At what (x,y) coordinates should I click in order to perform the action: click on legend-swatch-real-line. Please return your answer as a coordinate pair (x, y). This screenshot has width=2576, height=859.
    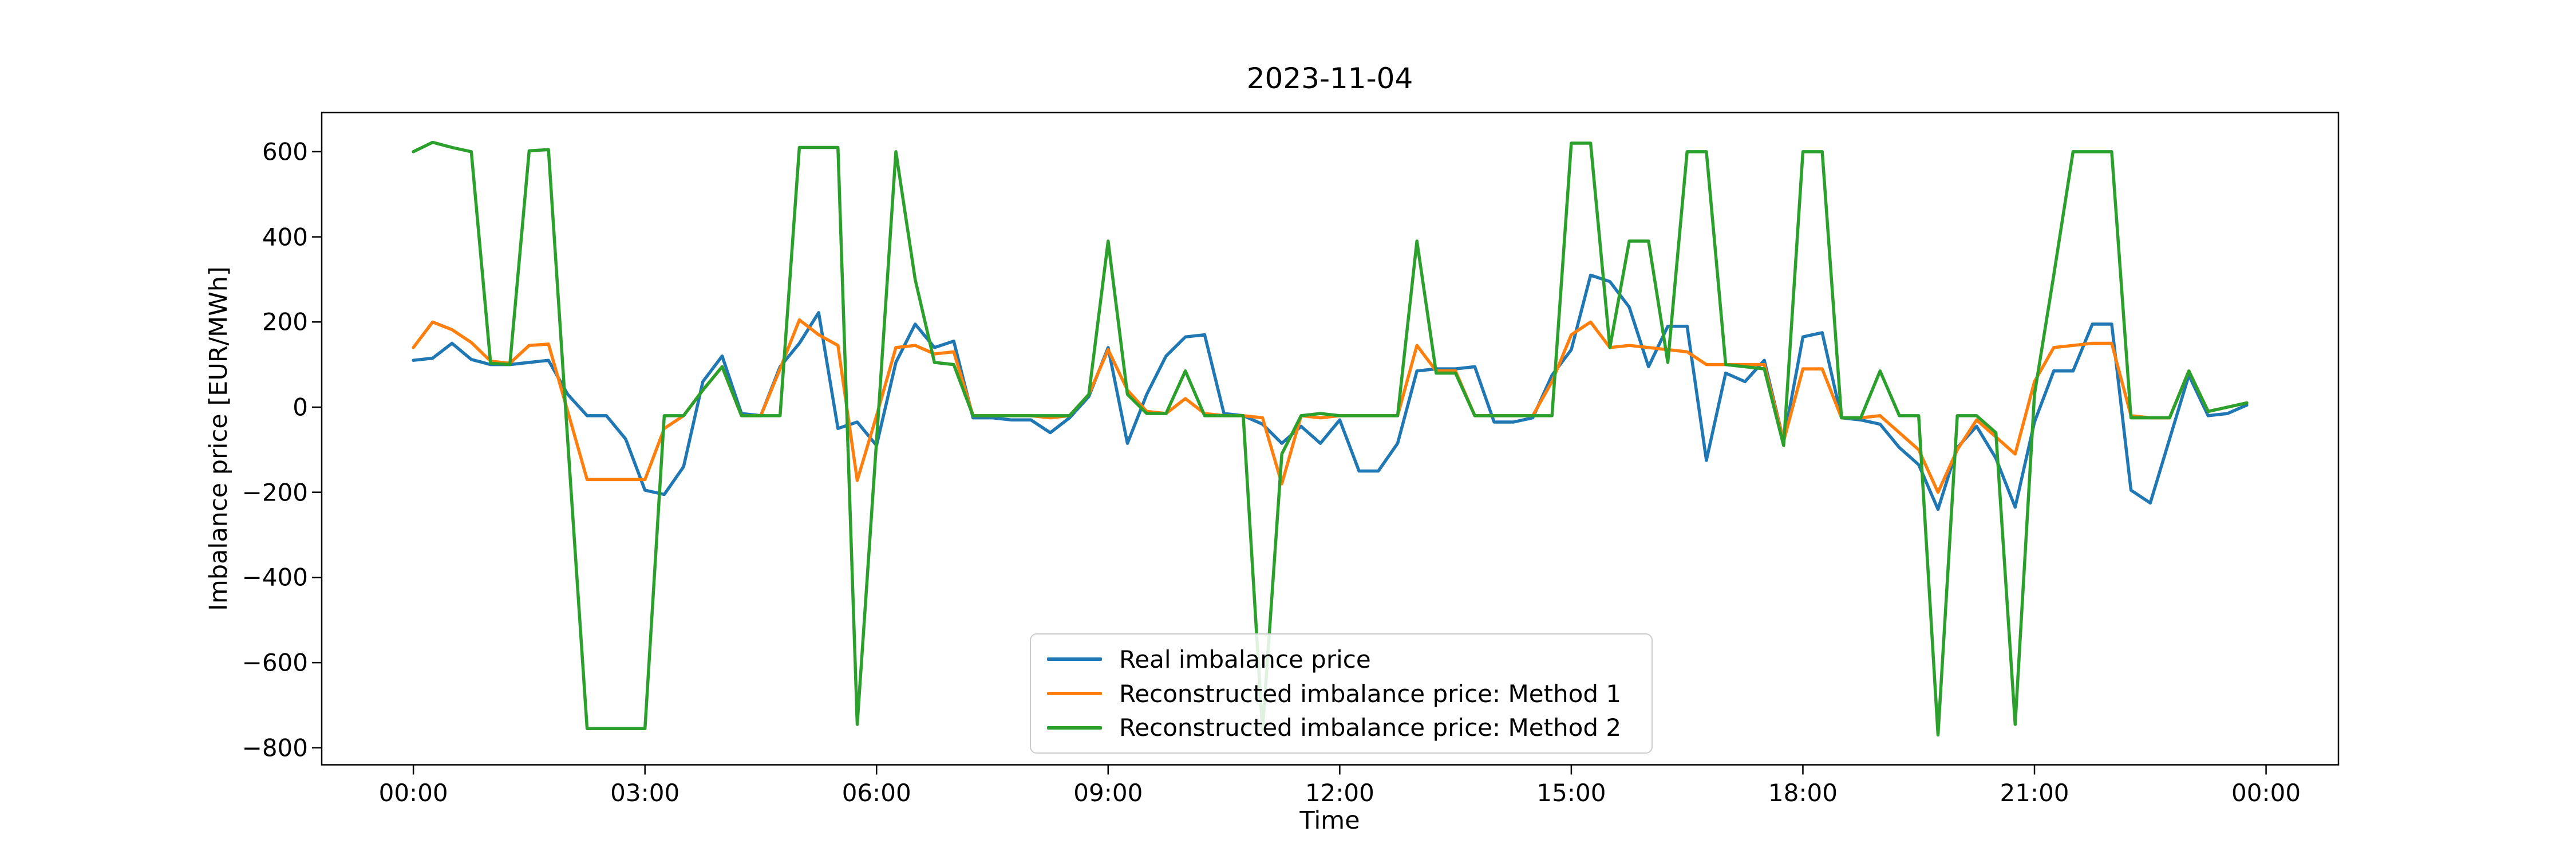
    Looking at the image, I should click on (1074, 659).